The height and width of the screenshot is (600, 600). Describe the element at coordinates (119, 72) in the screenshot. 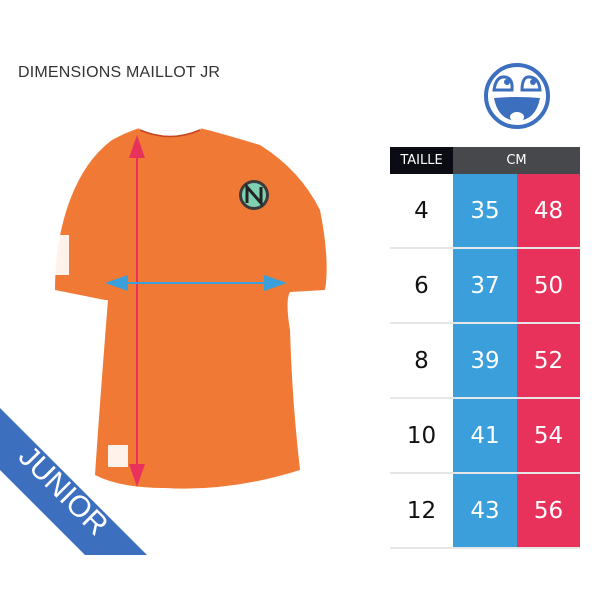

I see `page-title: DIMENSIONS MAILLOT JR` at that location.